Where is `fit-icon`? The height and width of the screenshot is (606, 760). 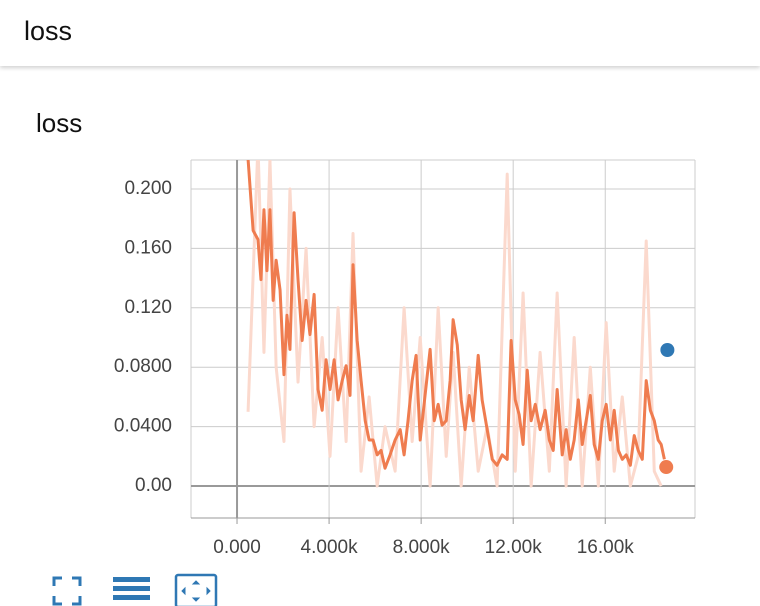 fit-icon is located at coordinates (196, 589).